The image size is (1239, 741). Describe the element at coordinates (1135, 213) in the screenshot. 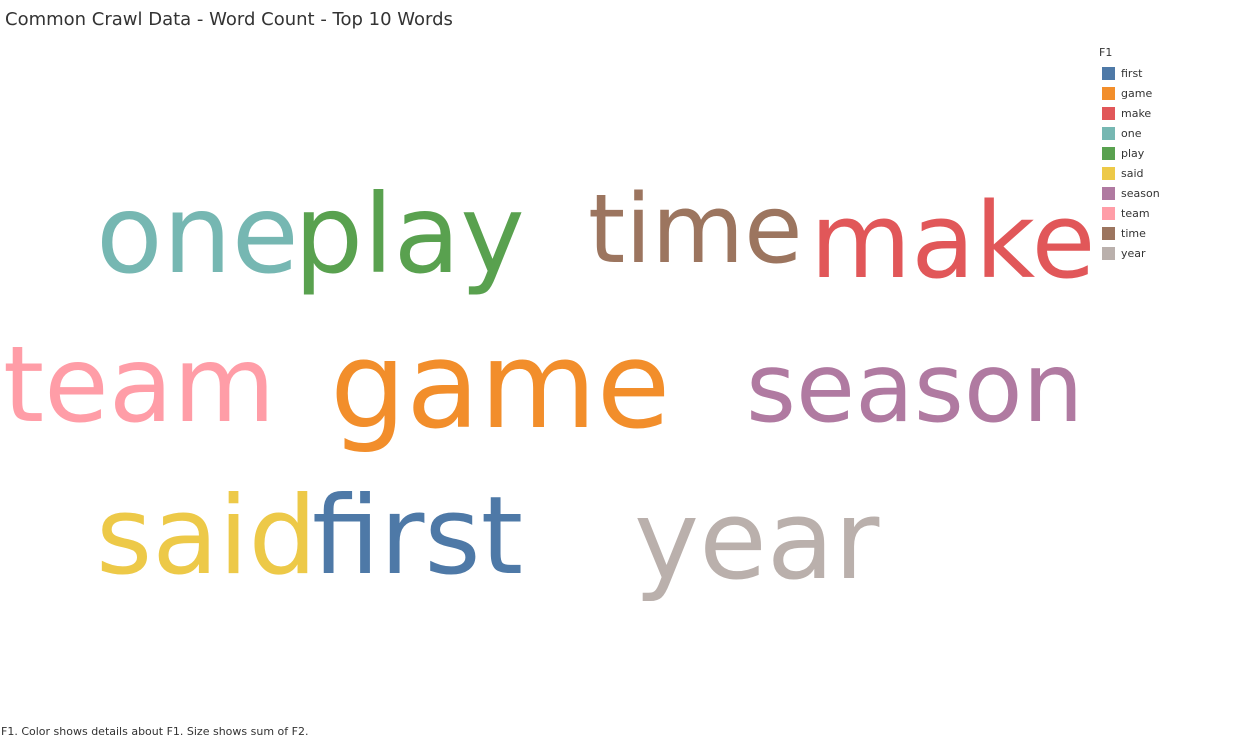

I see `legend-label: team` at that location.